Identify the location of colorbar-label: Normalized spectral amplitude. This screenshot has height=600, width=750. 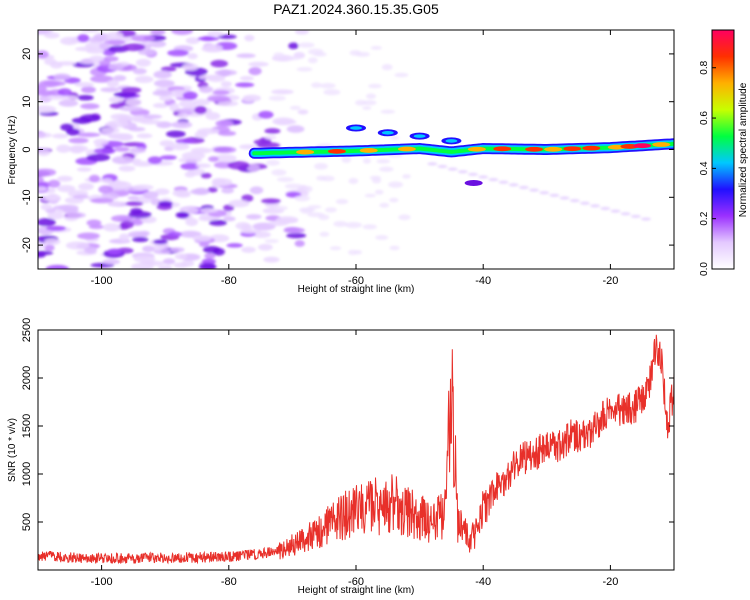
(743, 149).